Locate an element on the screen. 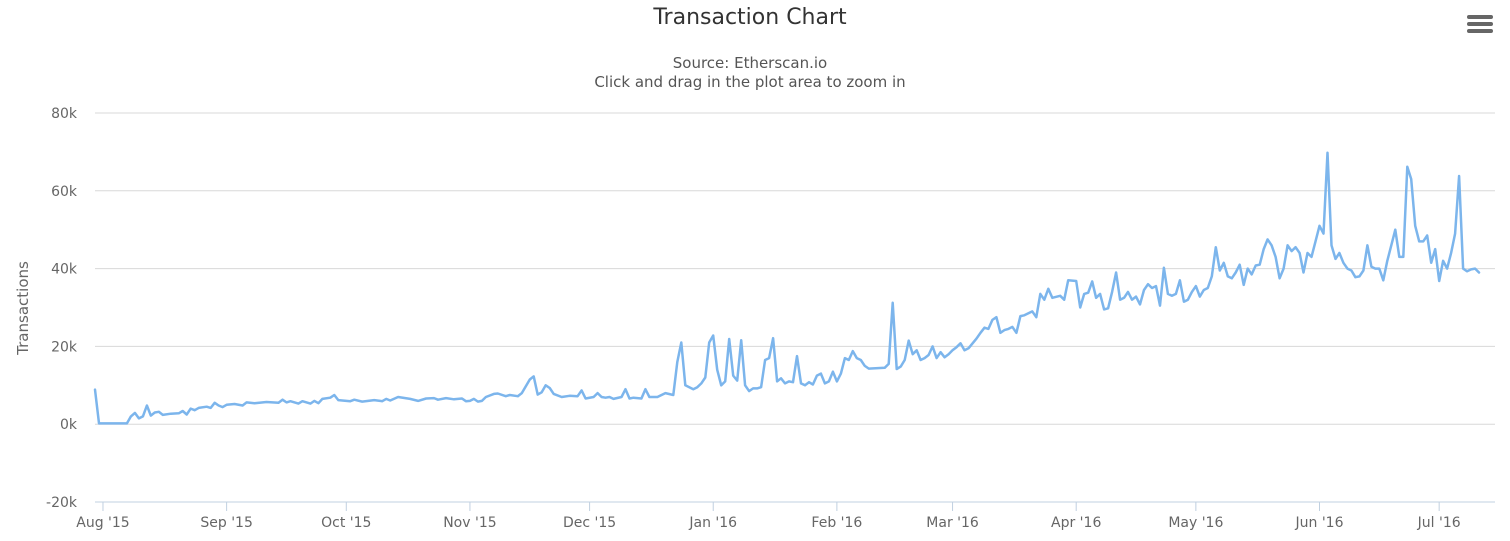 This screenshot has width=1510, height=541. y-axis-ticks: -20k 0k 20k 40k 60k 80k is located at coordinates (62, 308).